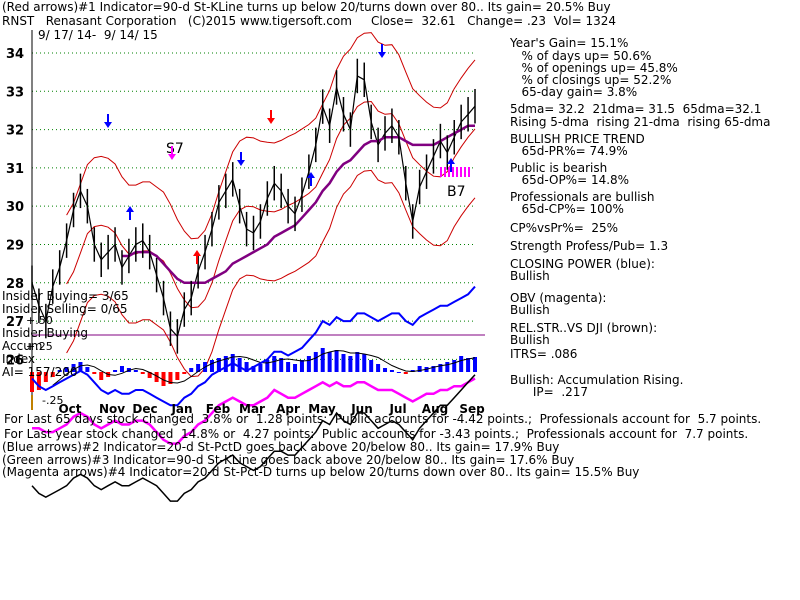 The image size is (800, 600). I want to click on accum-ma-line, so click(264, 367).